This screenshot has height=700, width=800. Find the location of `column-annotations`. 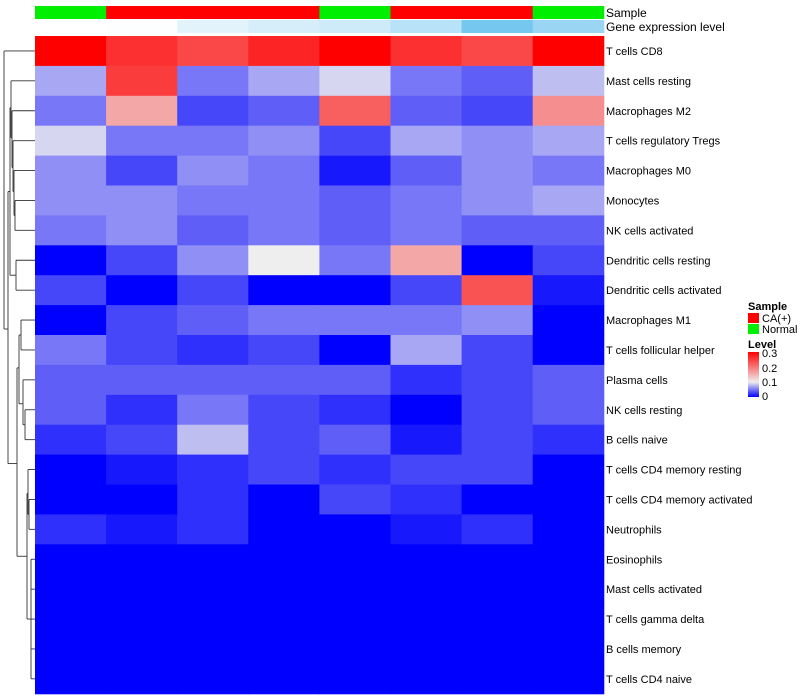

column-annotations is located at coordinates (320, 19).